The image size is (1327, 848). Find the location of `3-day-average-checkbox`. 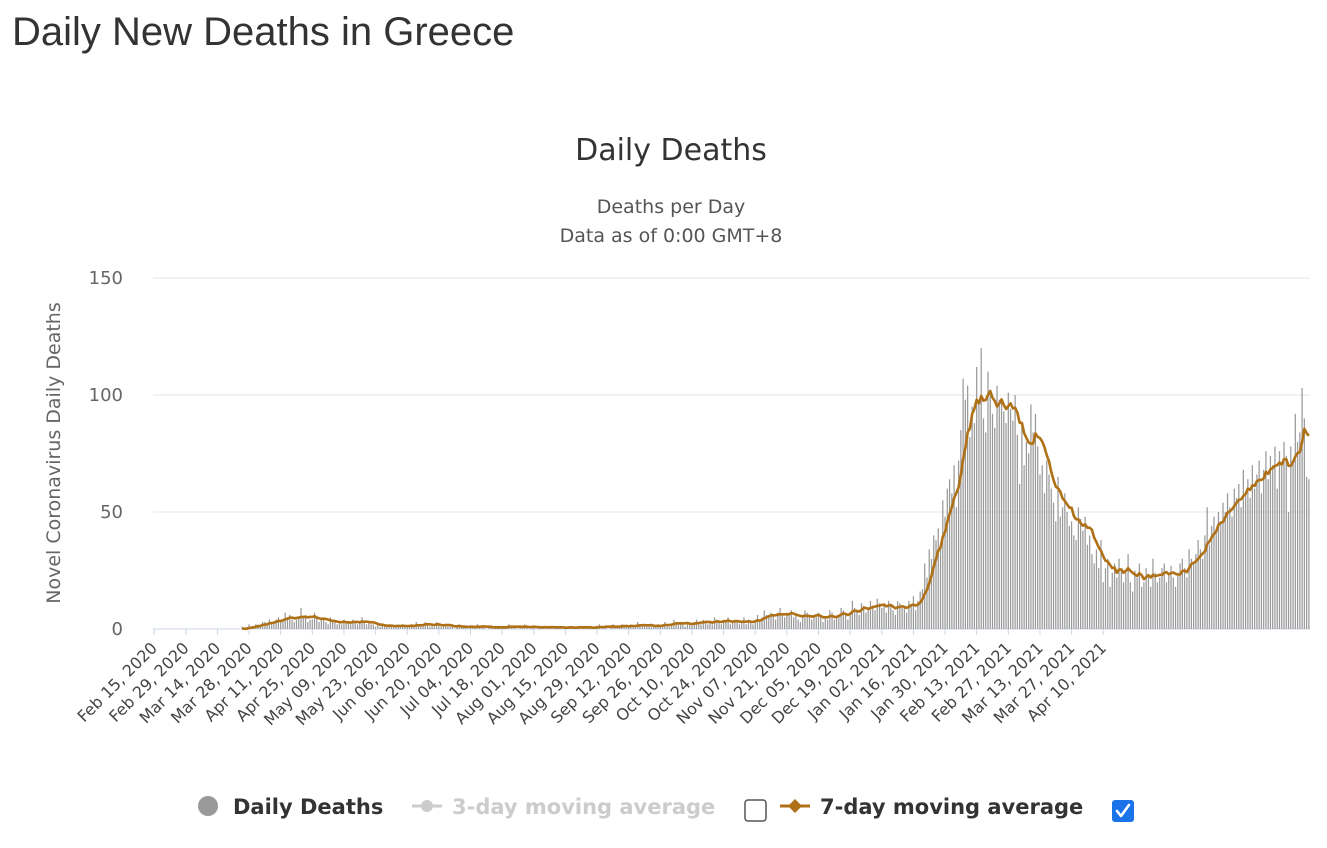

3-day-average-checkbox is located at coordinates (755, 810).